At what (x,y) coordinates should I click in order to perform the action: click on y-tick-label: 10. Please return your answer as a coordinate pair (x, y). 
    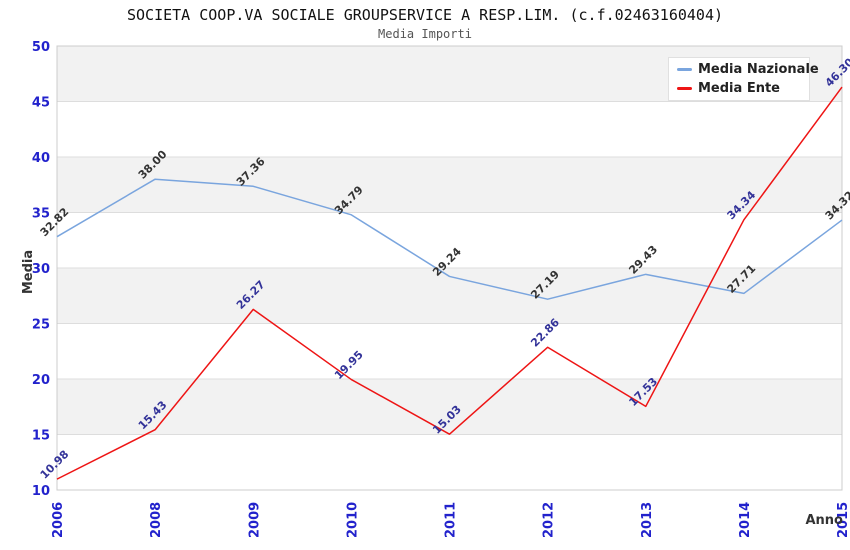
    Looking at the image, I should click on (41, 491).